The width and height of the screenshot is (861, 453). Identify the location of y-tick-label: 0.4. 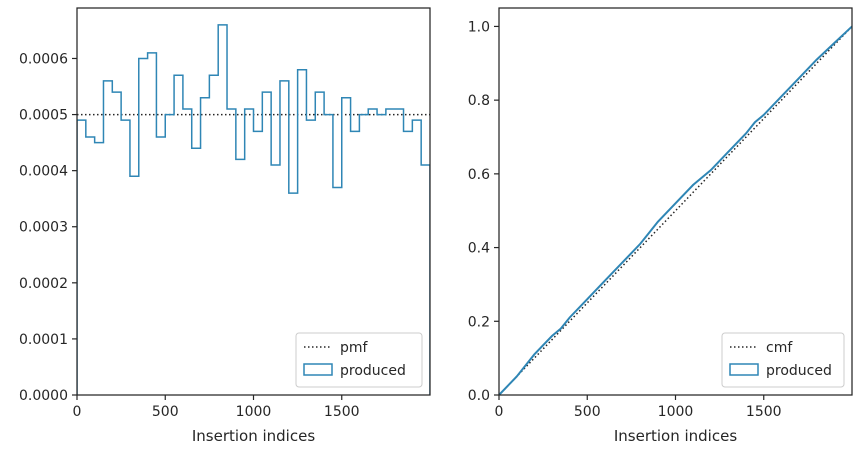
(479, 249).